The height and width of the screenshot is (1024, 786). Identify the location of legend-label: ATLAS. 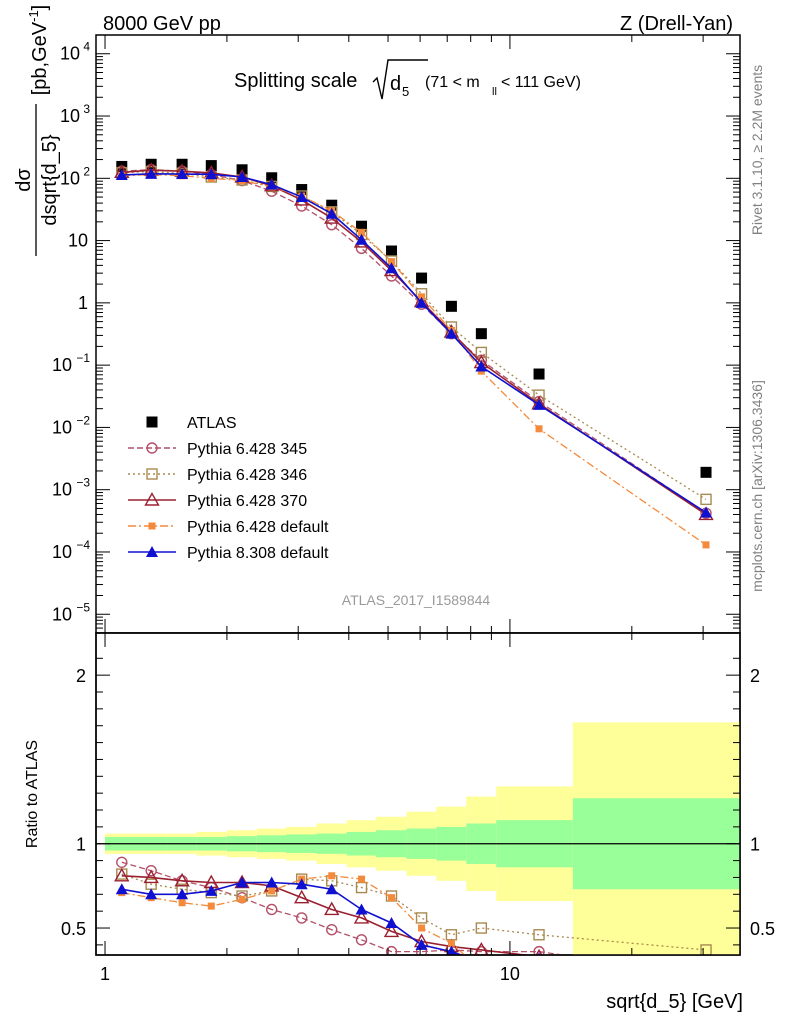
(212, 423).